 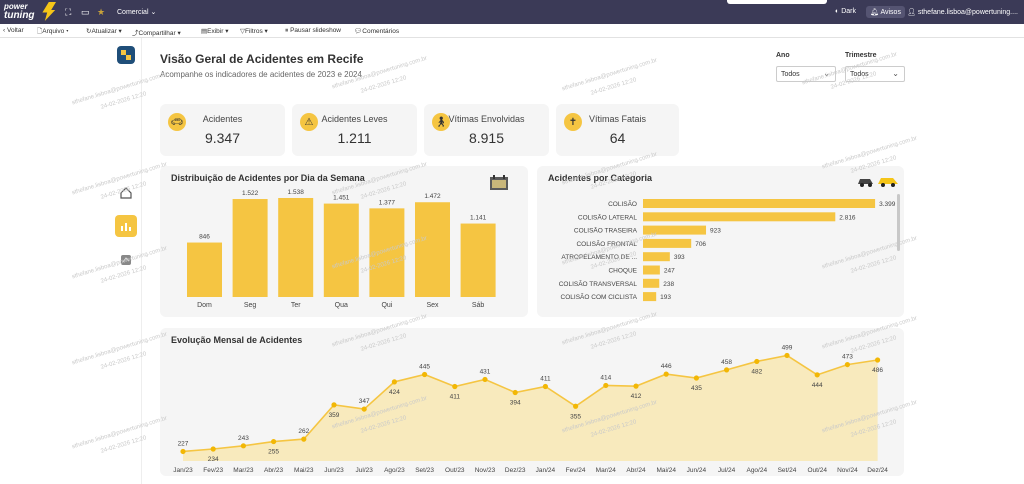 What do you see at coordinates (153, 12) in the screenshot?
I see `chevron-down-icon: ⌄` at bounding box center [153, 12].